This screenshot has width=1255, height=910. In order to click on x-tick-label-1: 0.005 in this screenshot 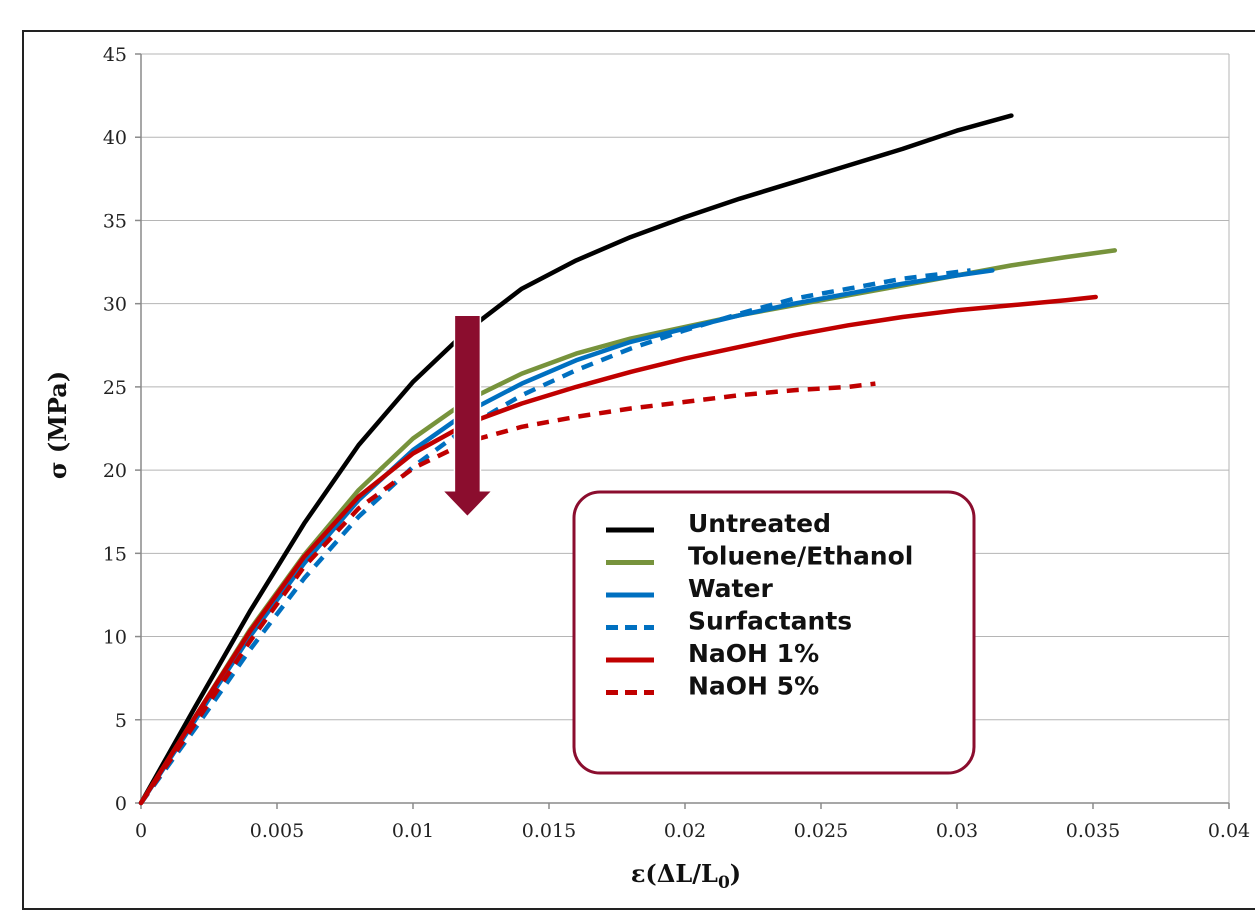, I will do `click(277, 831)`.